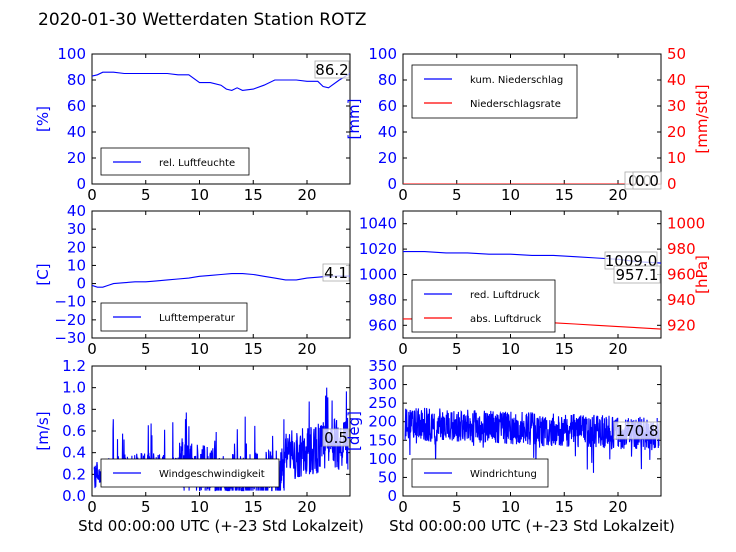  Describe the element at coordinates (70, 302) in the screenshot. I see `y-tick-label: −10` at that location.